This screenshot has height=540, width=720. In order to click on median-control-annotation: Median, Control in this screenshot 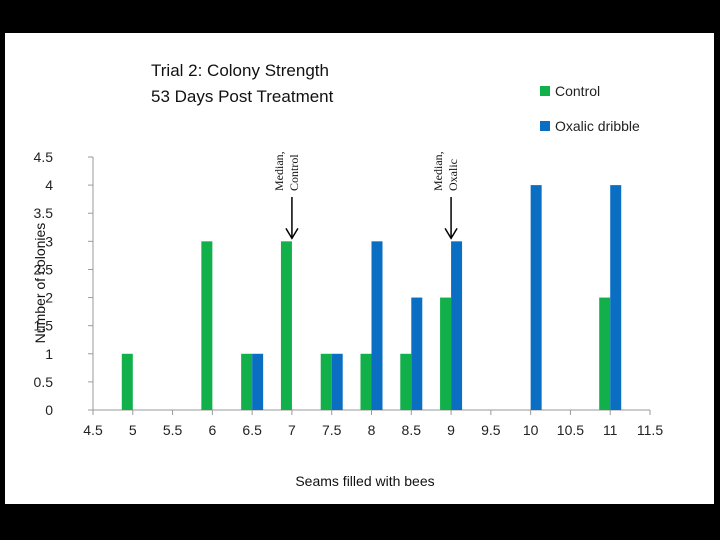, I will do `click(286, 195)`.